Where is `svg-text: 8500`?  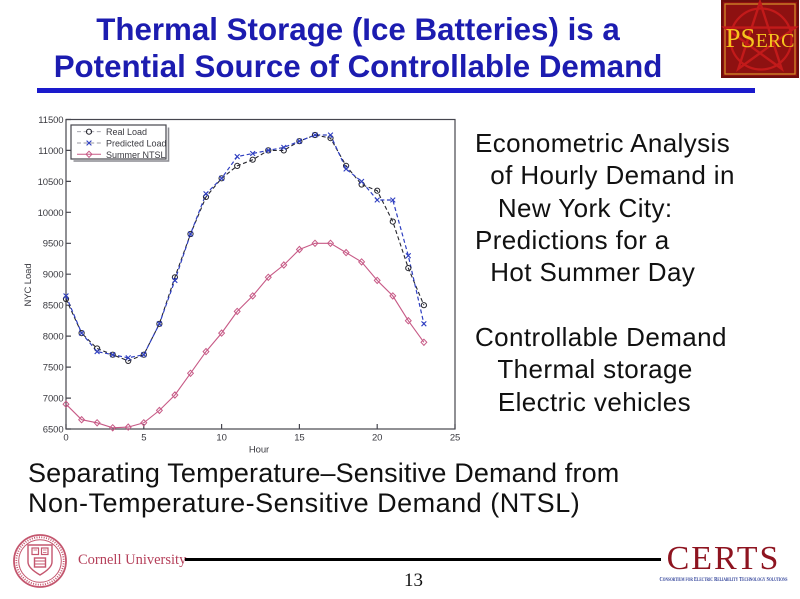 svg-text: 8500 is located at coordinates (53, 306).